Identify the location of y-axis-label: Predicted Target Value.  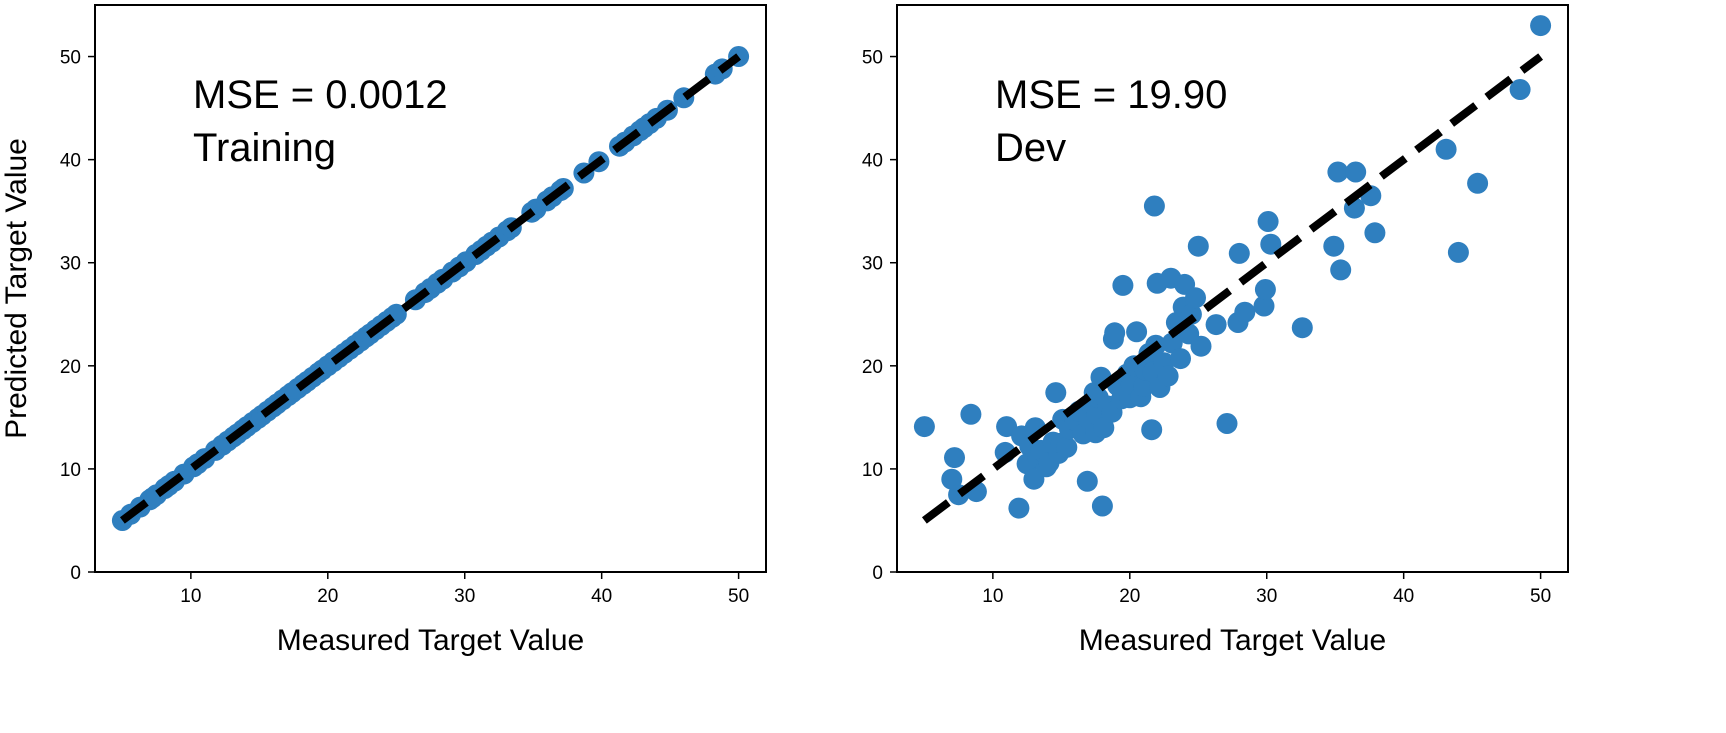
(16, 288).